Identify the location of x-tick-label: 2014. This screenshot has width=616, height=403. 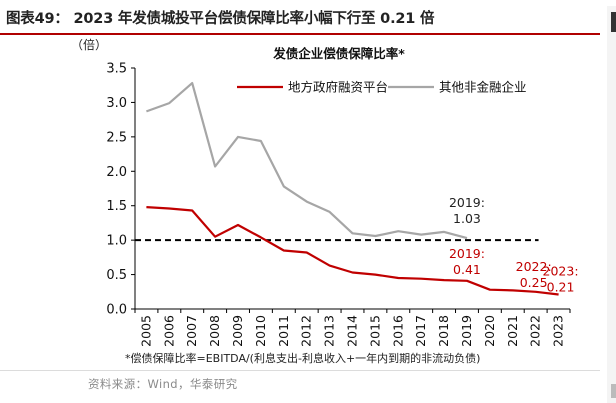
(352, 331).